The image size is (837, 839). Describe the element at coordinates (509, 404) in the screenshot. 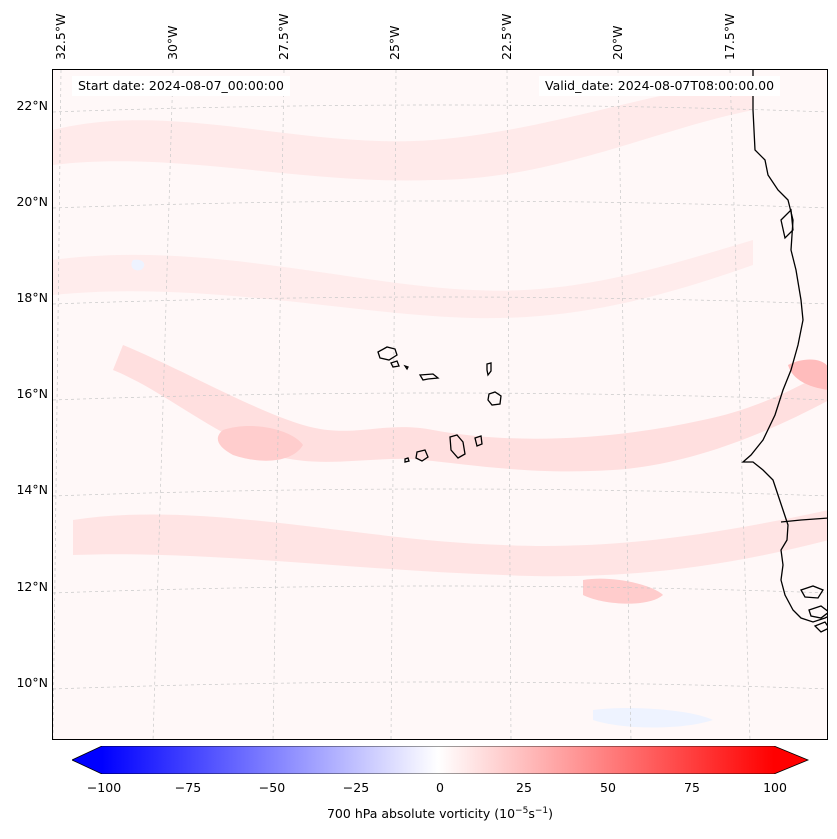

I see `meridian-22-5w` at that location.